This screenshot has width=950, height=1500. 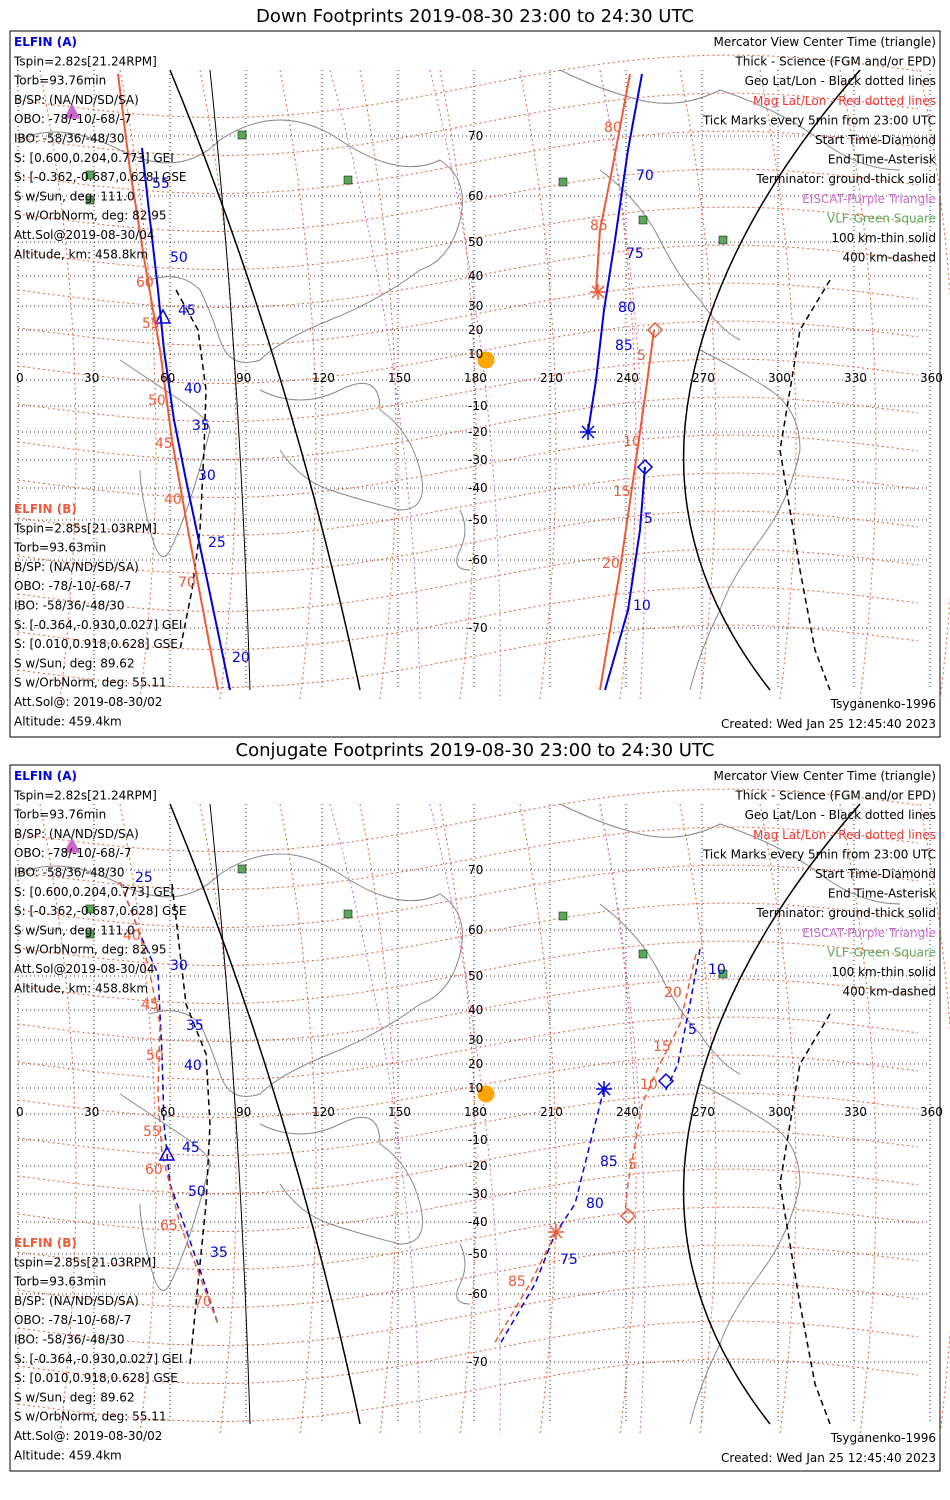 I want to click on lat-tick-label: 70, so click(x=475, y=870).